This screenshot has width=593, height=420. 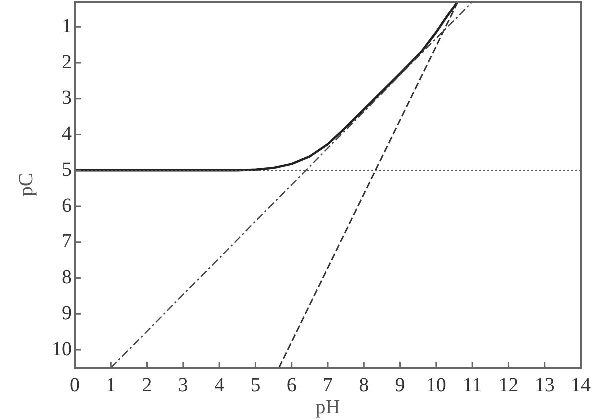 What do you see at coordinates (67, 26) in the screenshot?
I see `y-tick-label: 1` at bounding box center [67, 26].